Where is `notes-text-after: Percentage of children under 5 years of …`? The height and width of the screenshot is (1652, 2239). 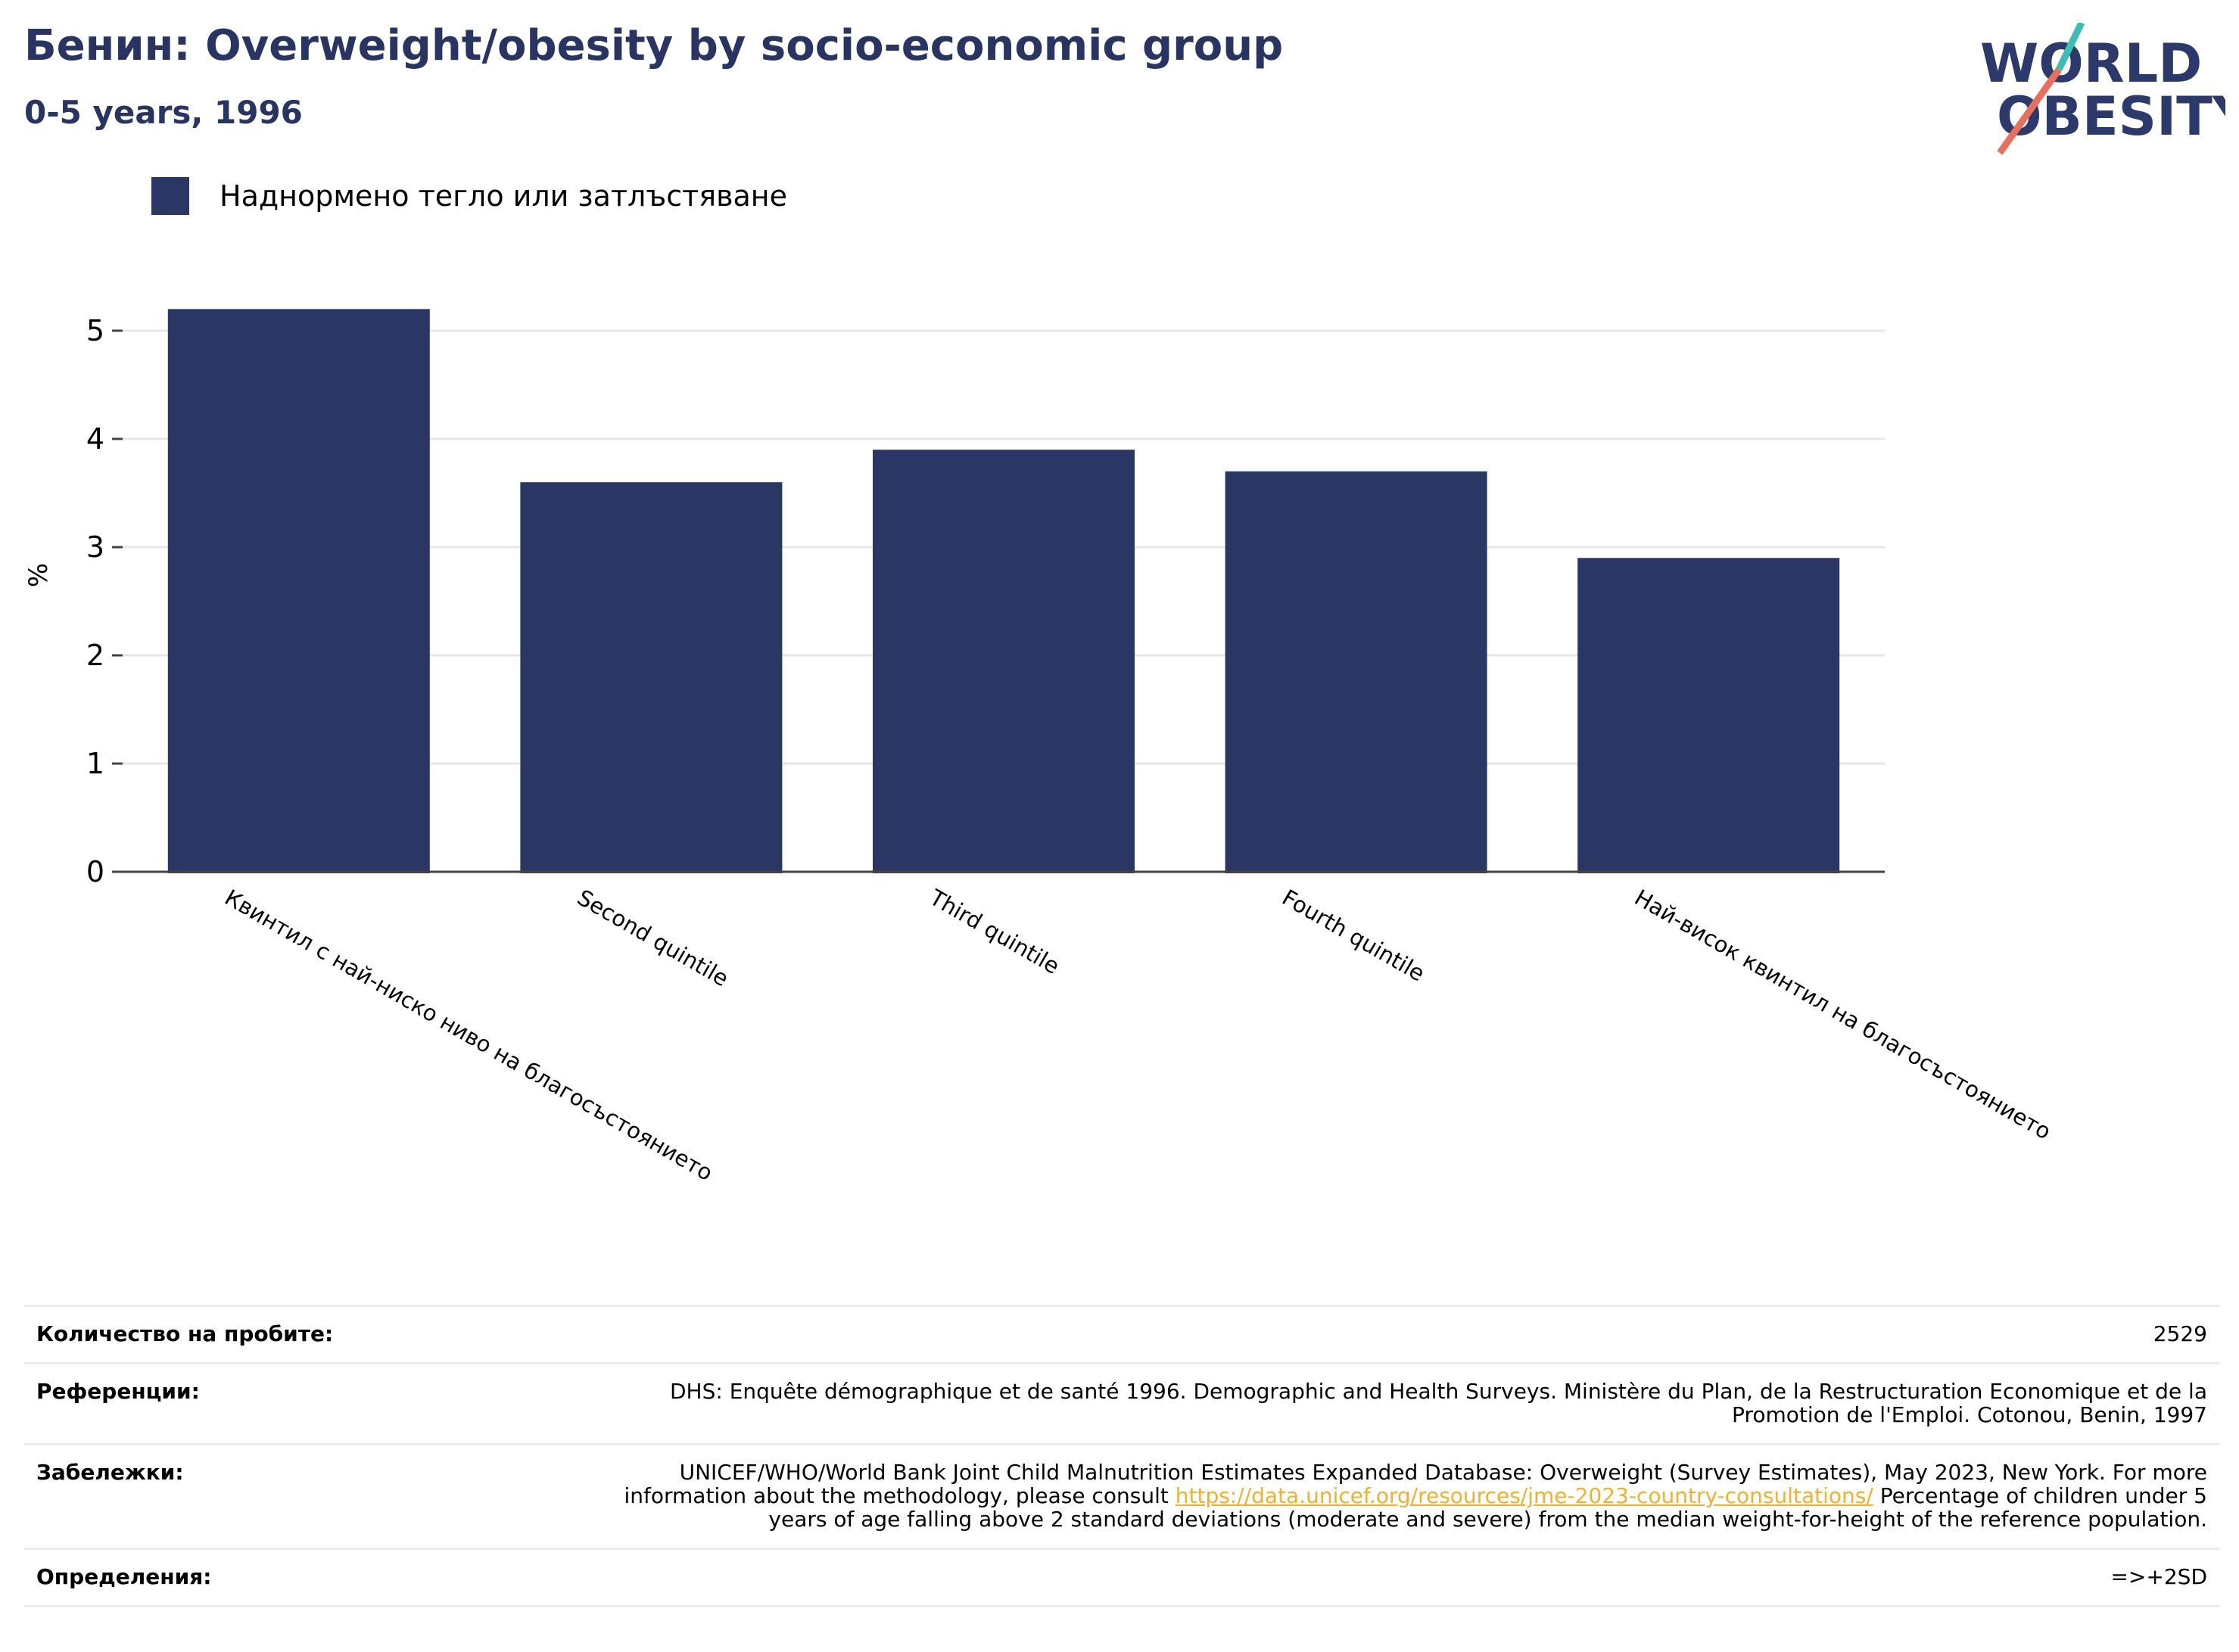
notes-text-after: Percentage of children under 5 years of … is located at coordinates (1488, 1507).